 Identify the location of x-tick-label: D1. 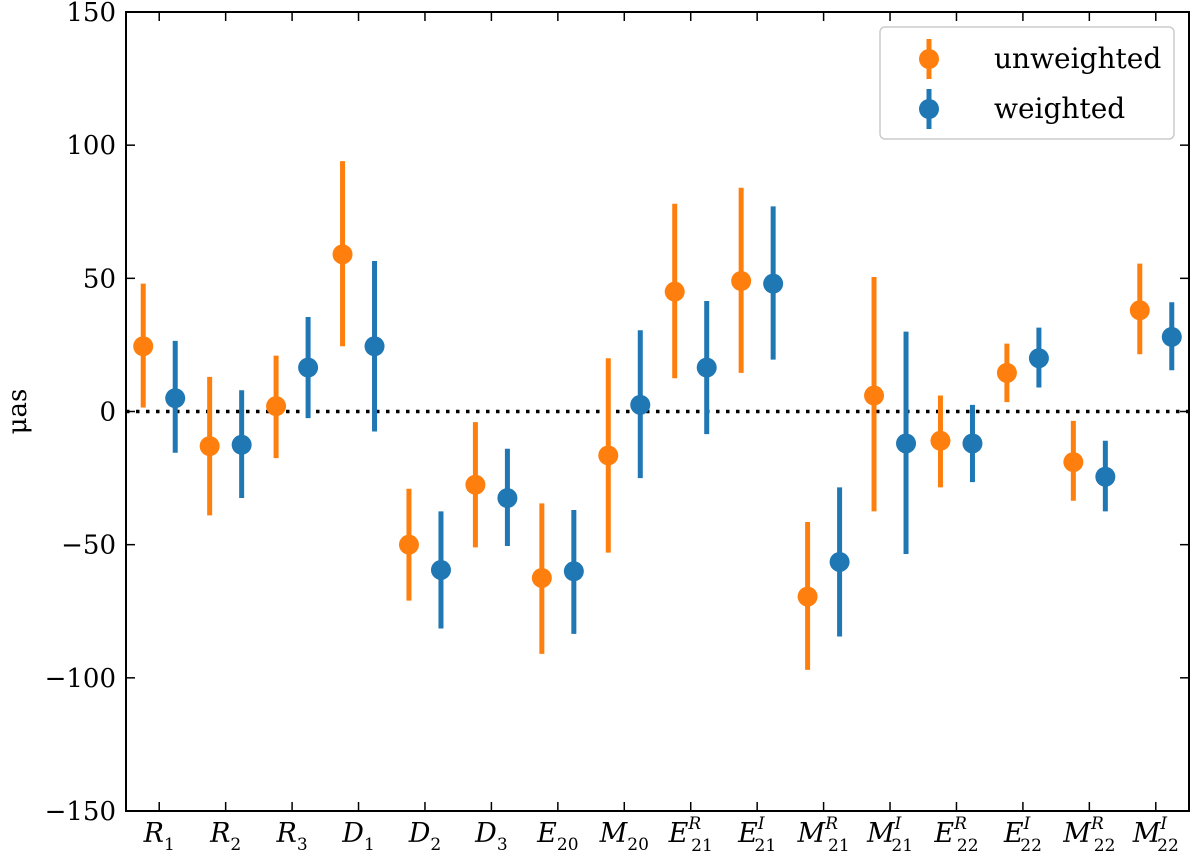
(357, 836).